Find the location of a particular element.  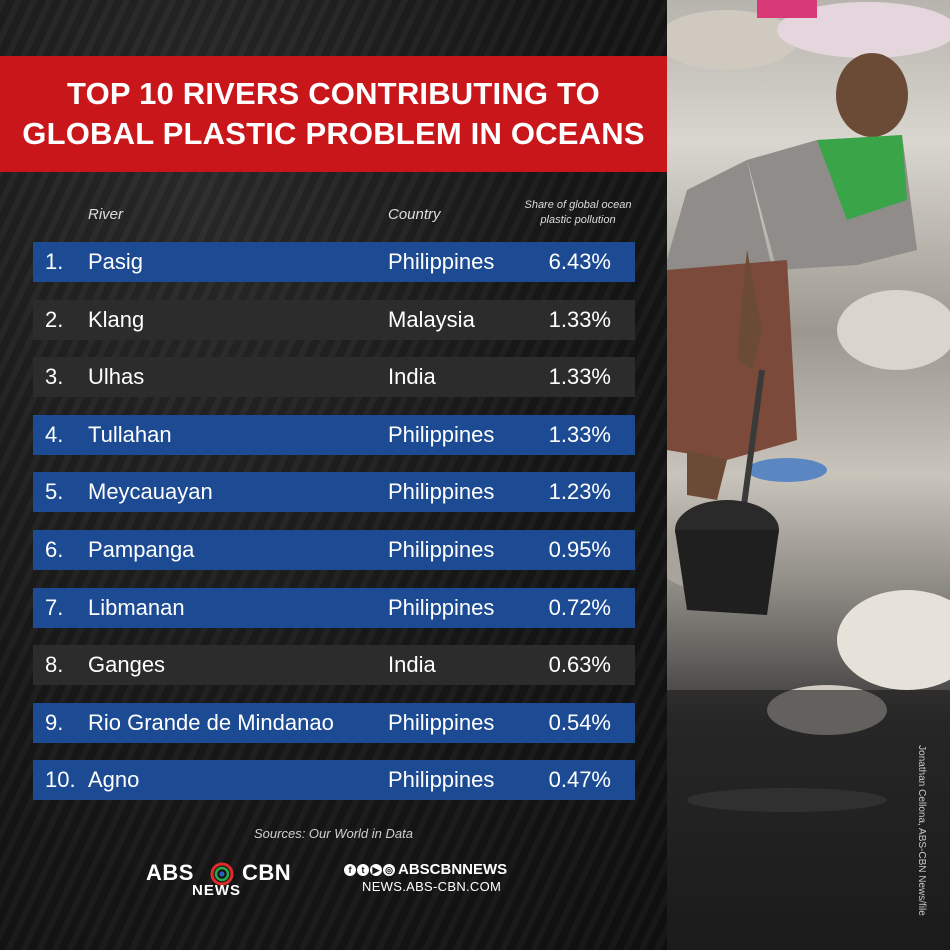

header-share: Share of global ocean plastic pollution is located at coordinates (578, 213).